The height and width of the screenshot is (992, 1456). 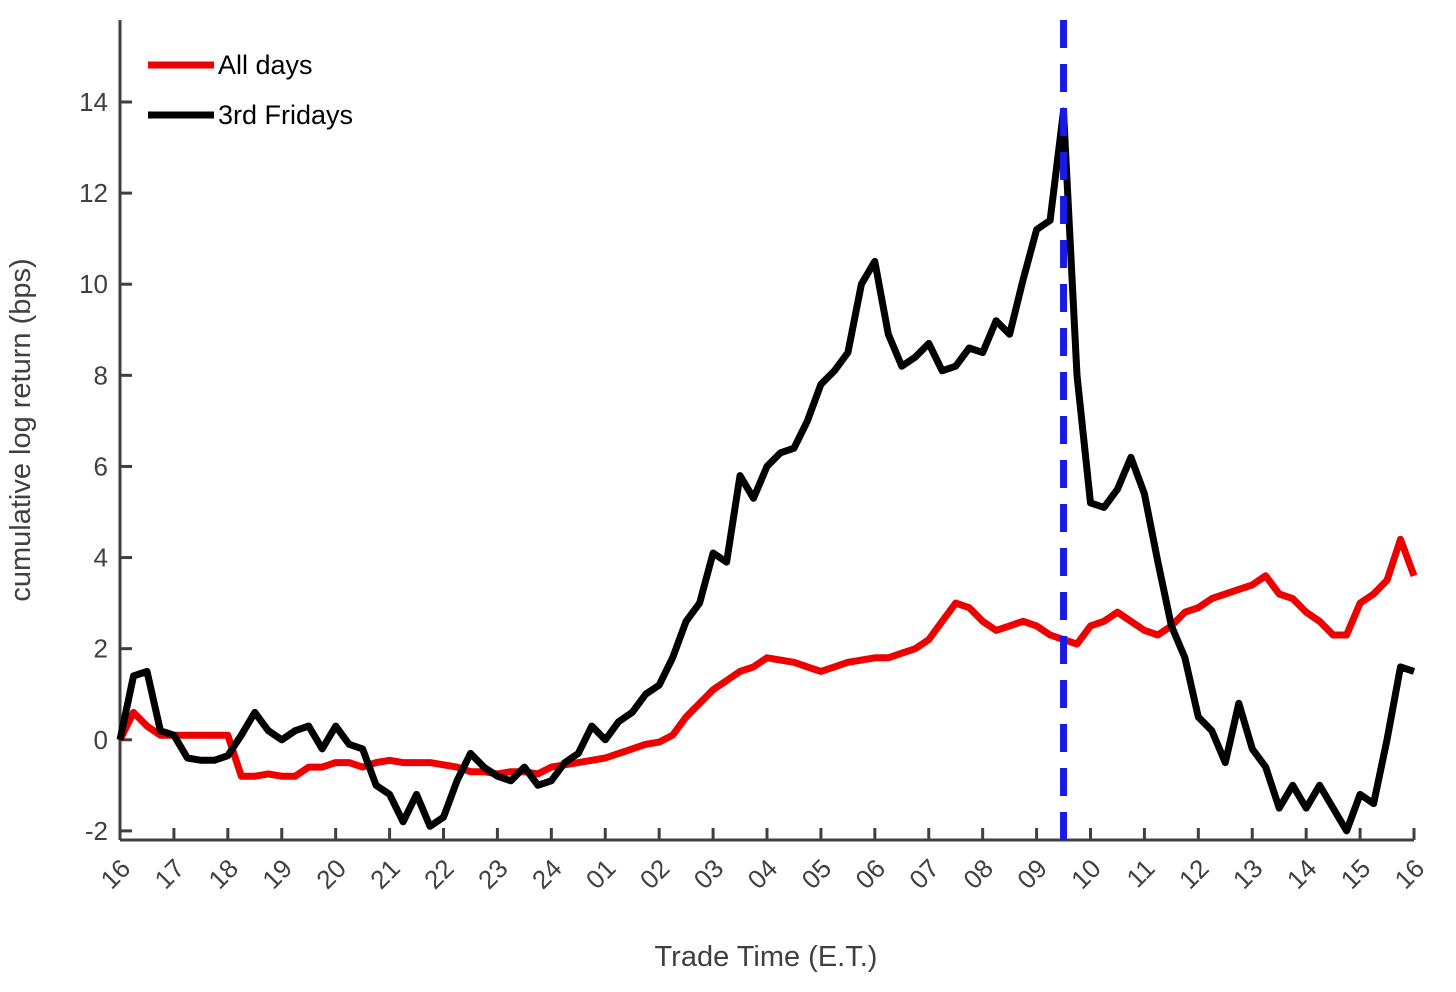 What do you see at coordinates (101, 558) in the screenshot?
I see `y-tick-label: 4` at bounding box center [101, 558].